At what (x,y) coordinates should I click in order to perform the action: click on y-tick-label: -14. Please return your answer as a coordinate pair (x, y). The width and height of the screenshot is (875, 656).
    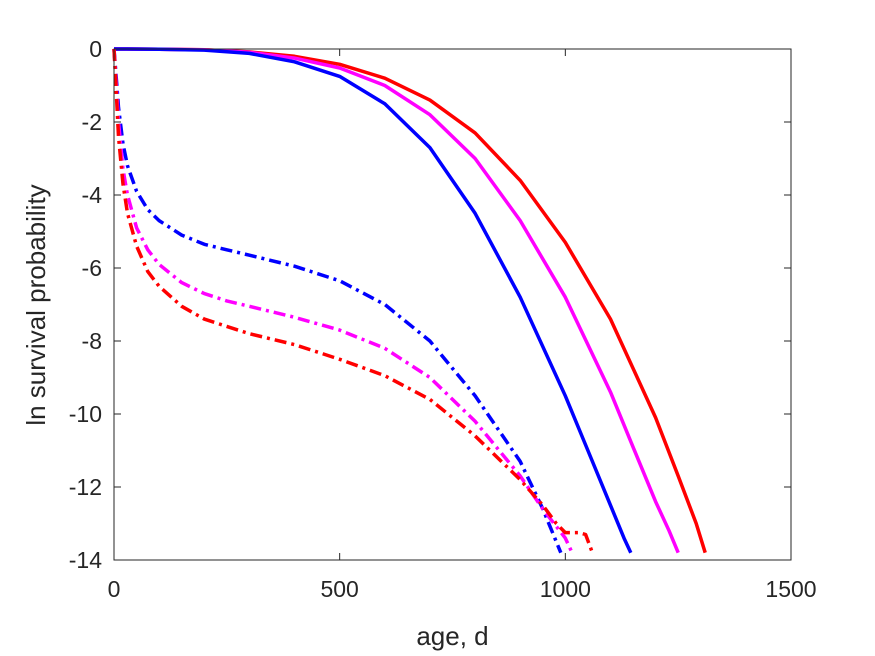
    Looking at the image, I should click on (85, 560).